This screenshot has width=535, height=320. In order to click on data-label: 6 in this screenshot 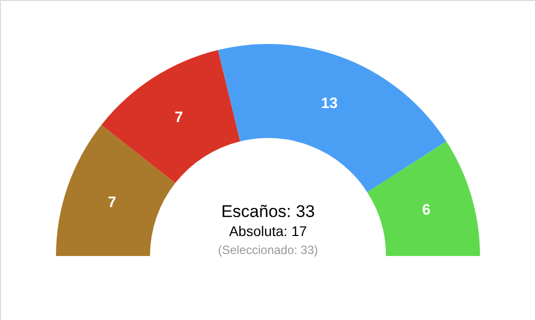, I will do `click(426, 210)`.